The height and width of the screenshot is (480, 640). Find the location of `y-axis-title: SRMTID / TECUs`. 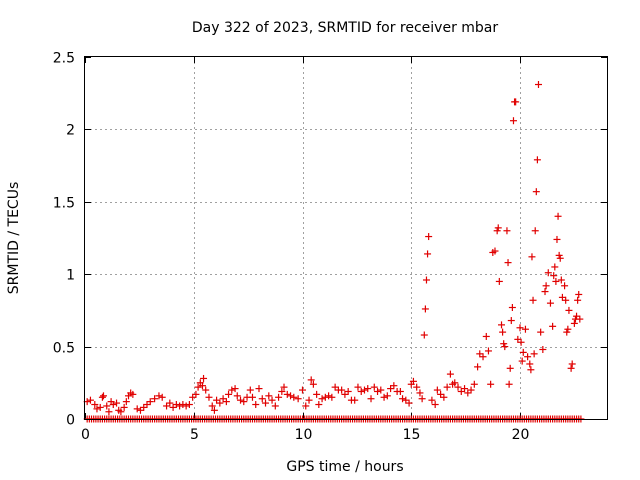

y-axis-title: SRMTID / TECUs is located at coordinates (14, 238).